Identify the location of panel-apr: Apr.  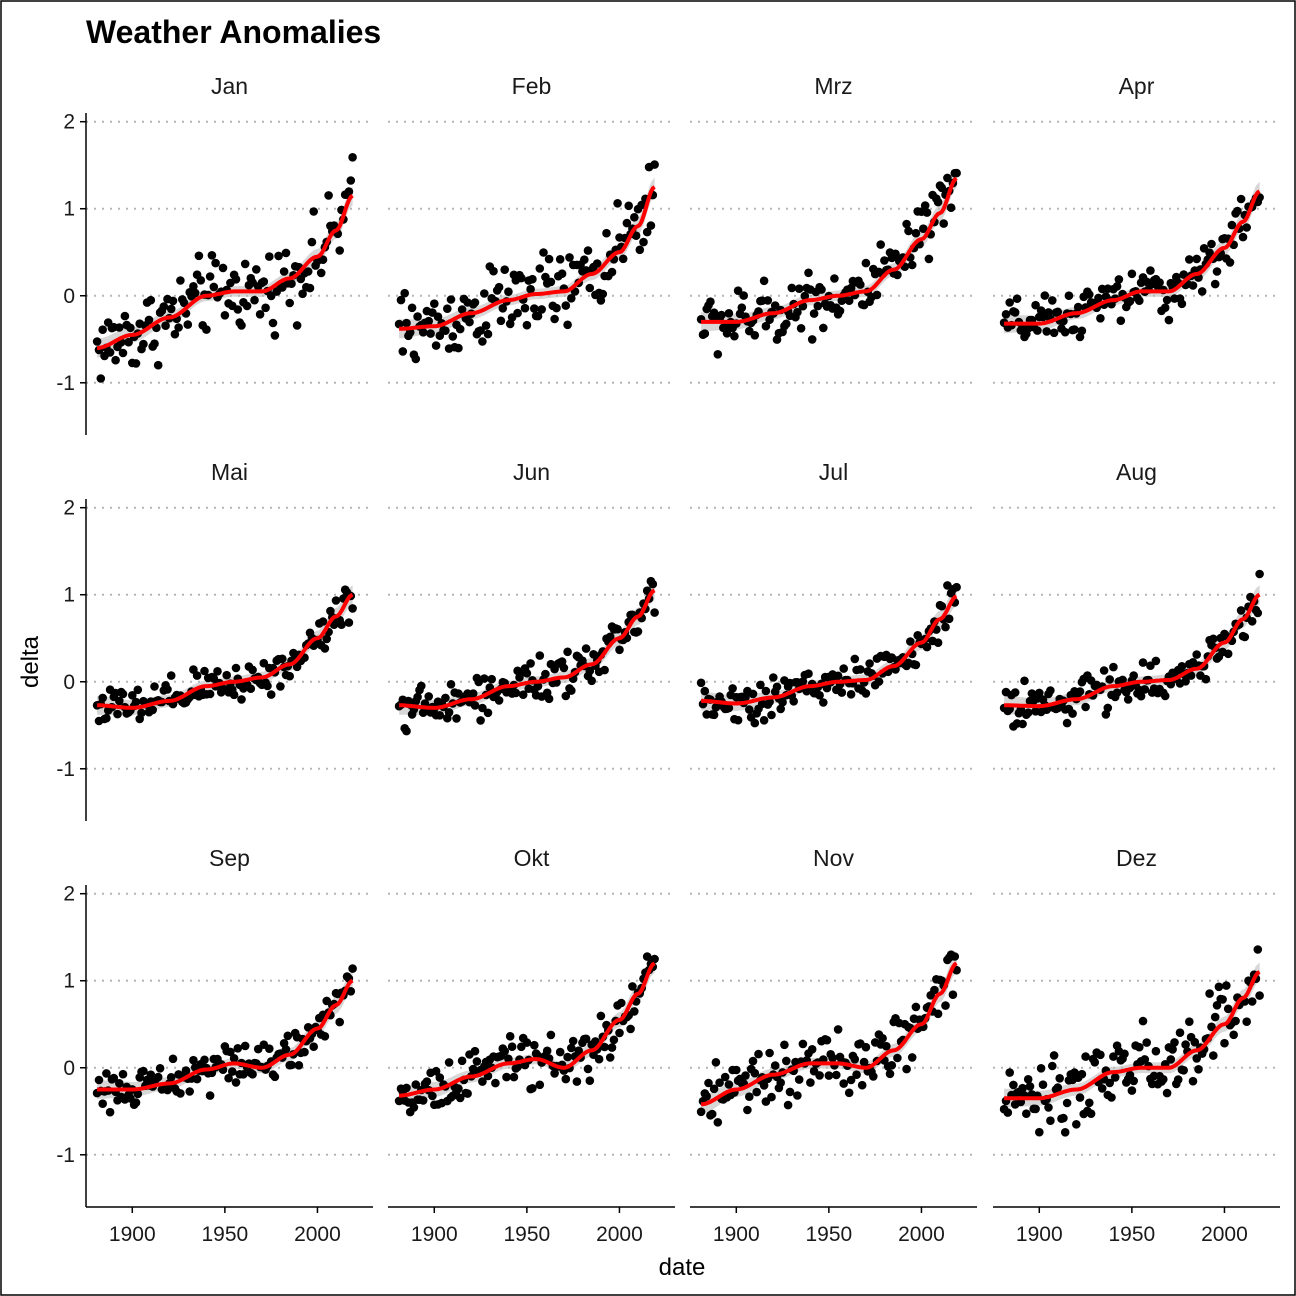
(1136, 228).